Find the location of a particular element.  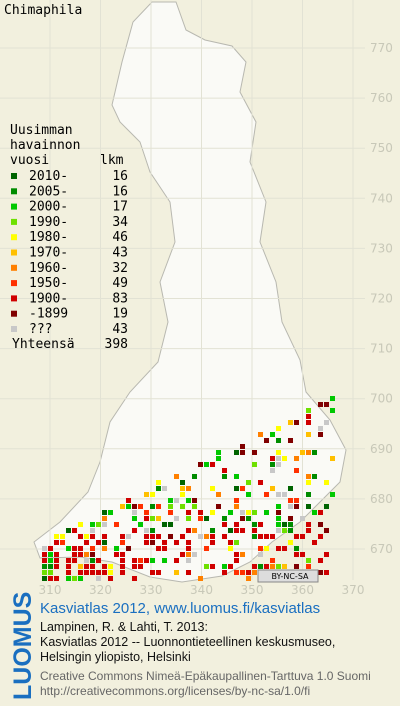

northing-label: 710 is located at coordinates (381, 349).